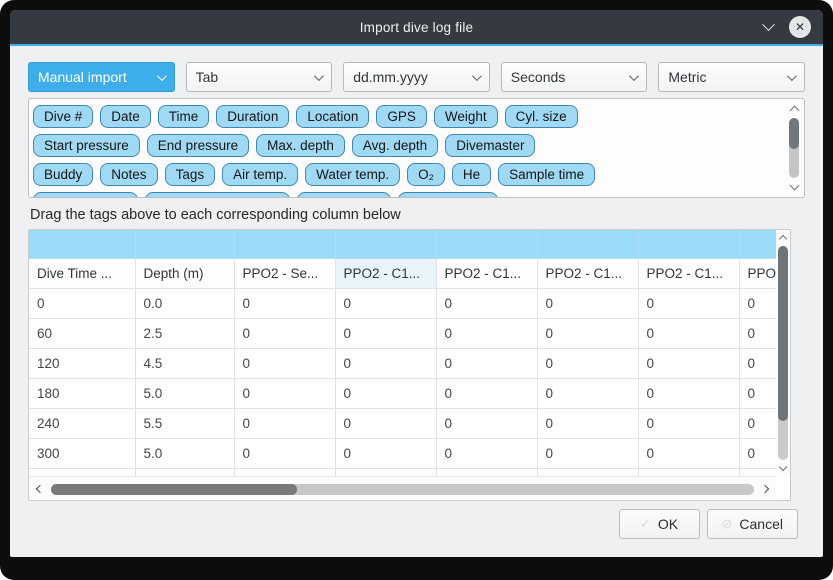 This screenshot has width=833, height=580. What do you see at coordinates (786, 27) in the screenshot?
I see `titlebar-controls: ✕` at bounding box center [786, 27].